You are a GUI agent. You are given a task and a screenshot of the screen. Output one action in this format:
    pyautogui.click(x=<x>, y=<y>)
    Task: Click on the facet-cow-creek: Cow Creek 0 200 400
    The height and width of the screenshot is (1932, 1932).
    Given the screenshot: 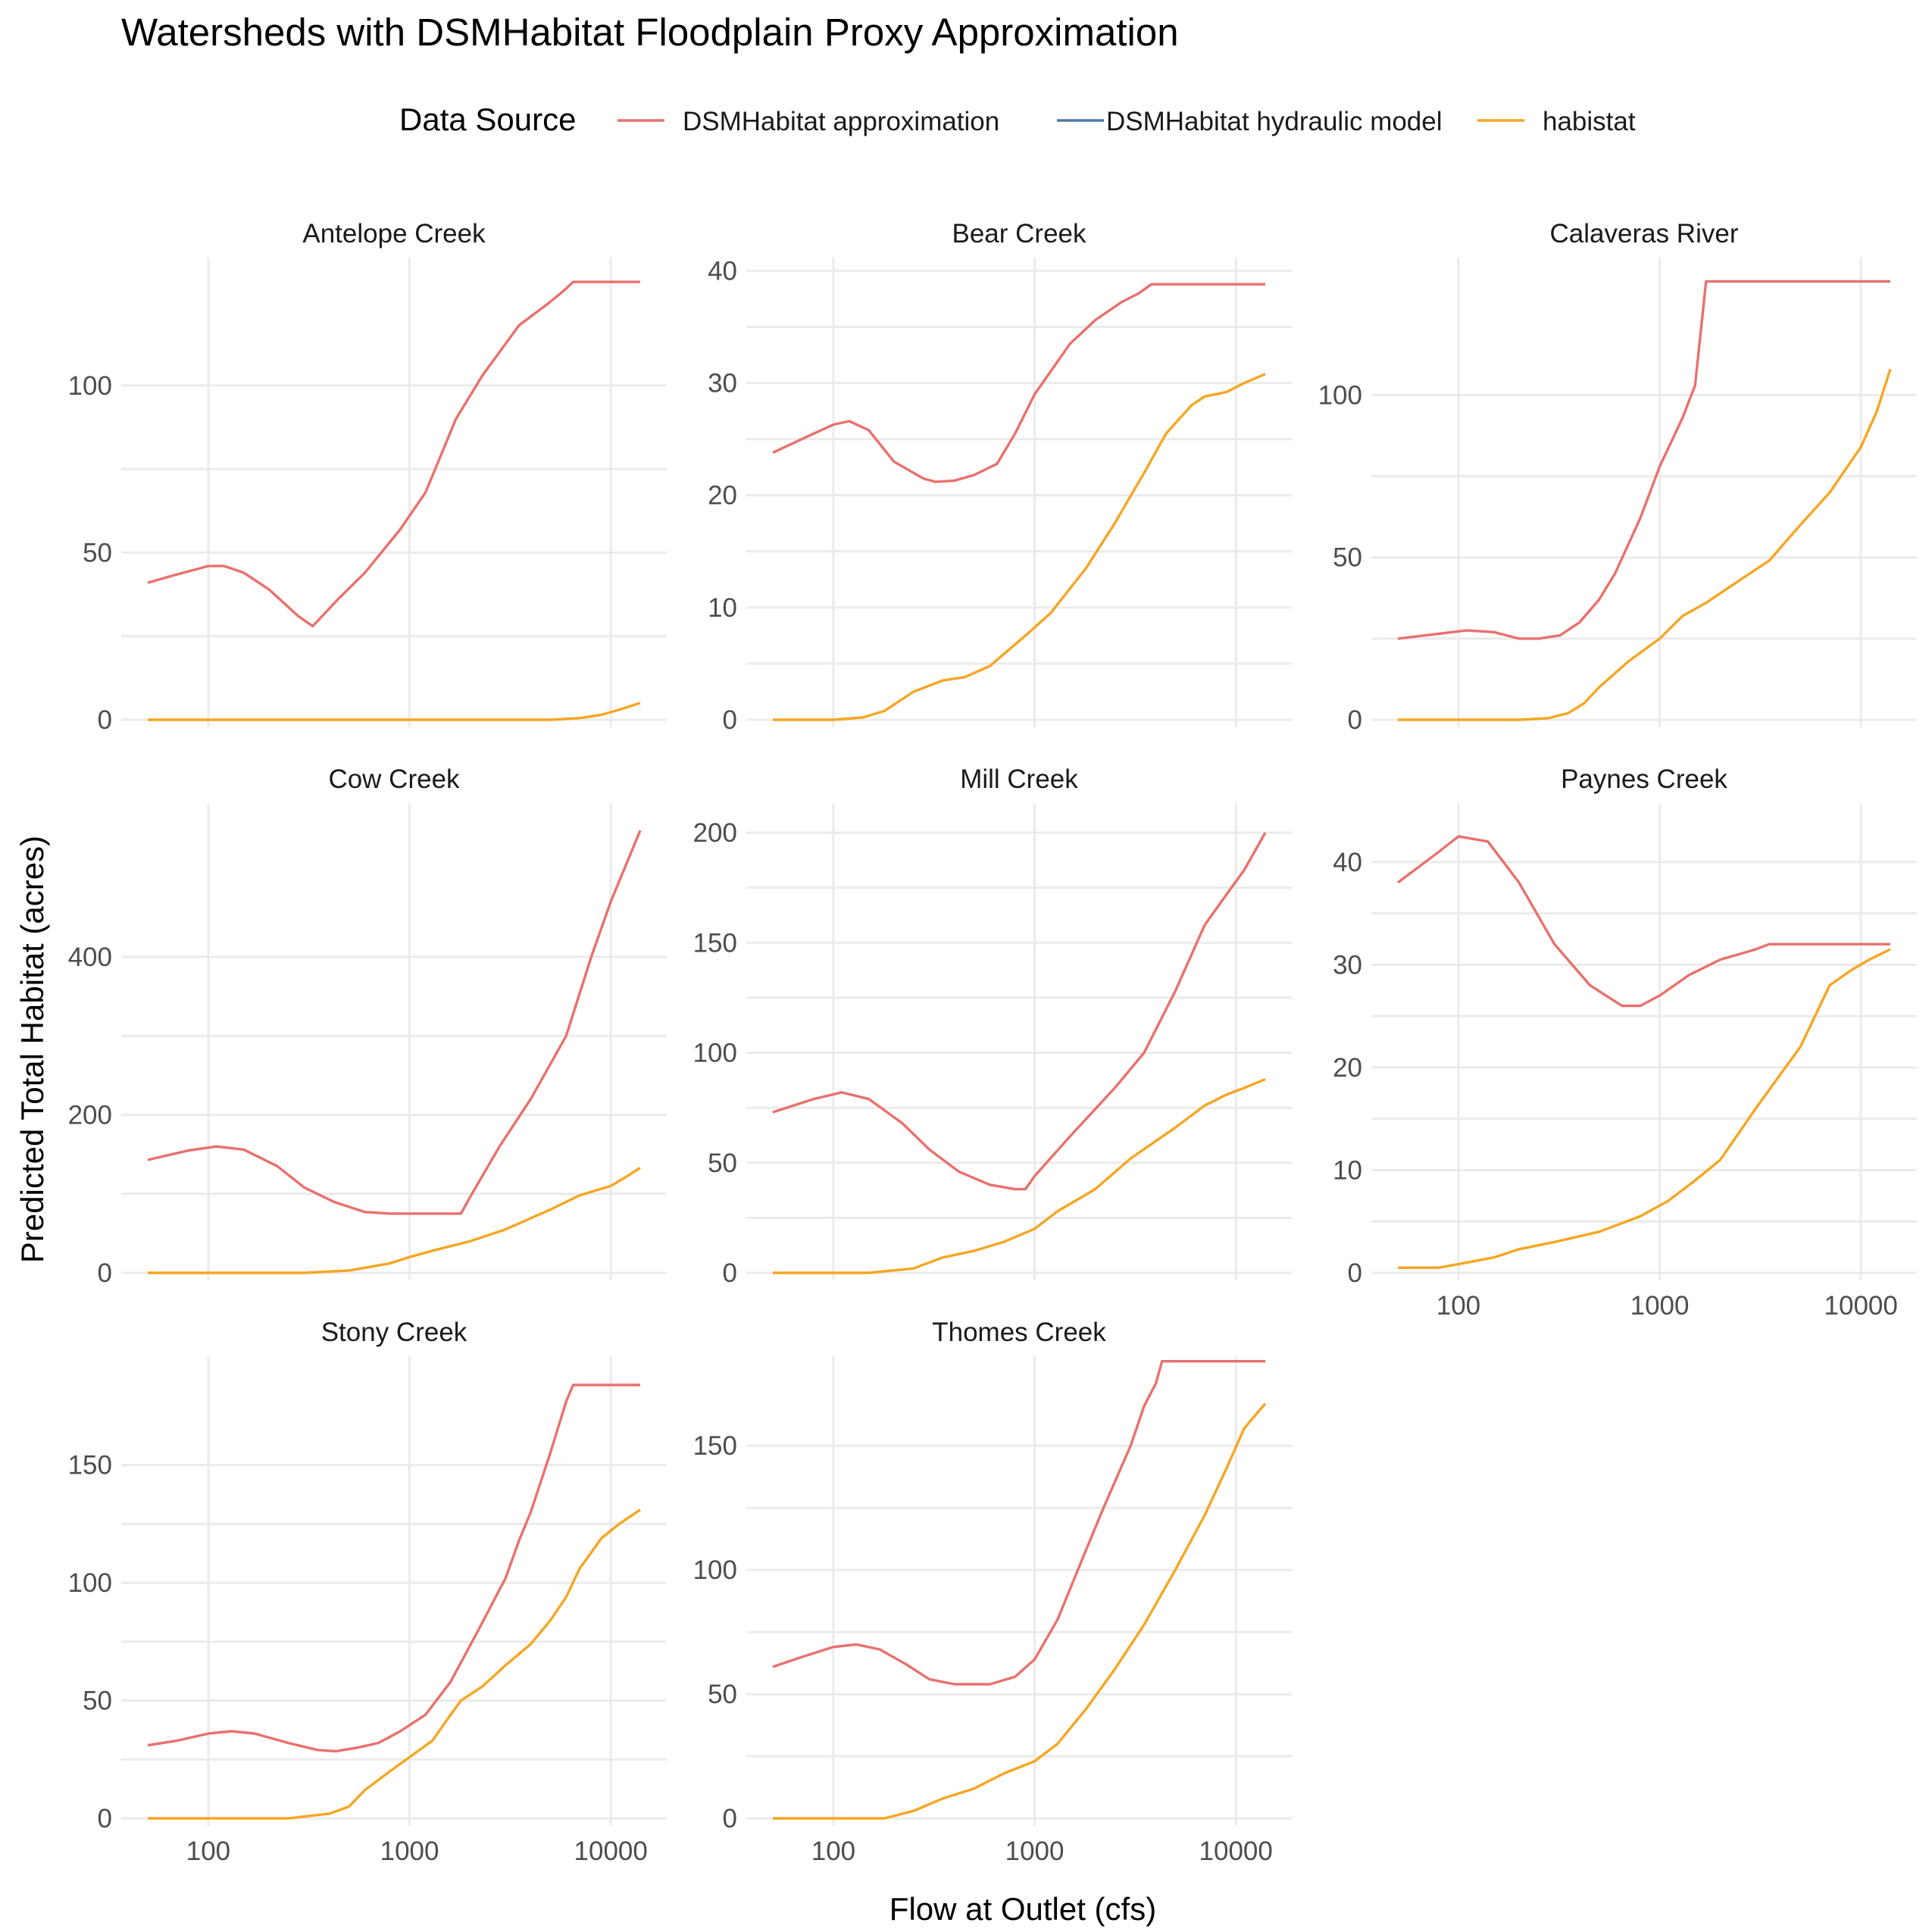 What is the action you would take?
    pyautogui.click(x=367, y=1026)
    